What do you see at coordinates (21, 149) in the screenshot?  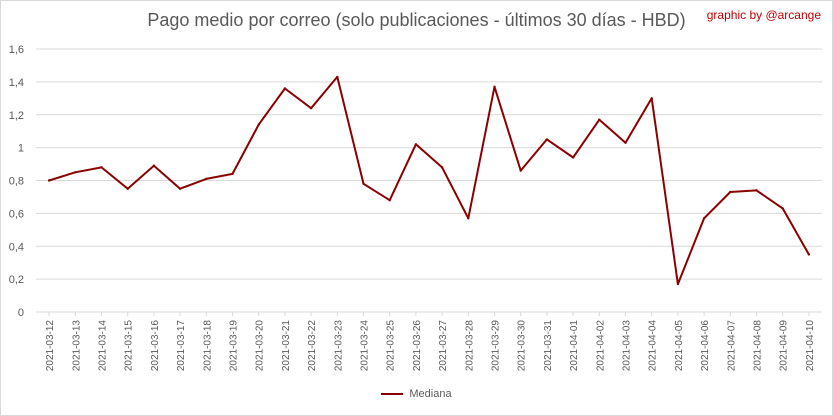 I see `y-tick-label: 1` at bounding box center [21, 149].